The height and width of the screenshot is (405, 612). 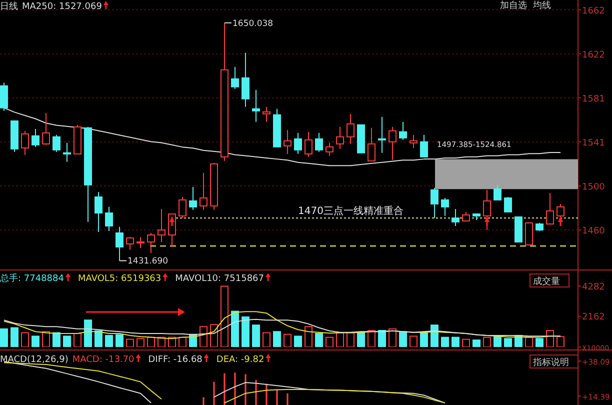 I want to click on y-tick-label: 2162, so click(x=593, y=317).